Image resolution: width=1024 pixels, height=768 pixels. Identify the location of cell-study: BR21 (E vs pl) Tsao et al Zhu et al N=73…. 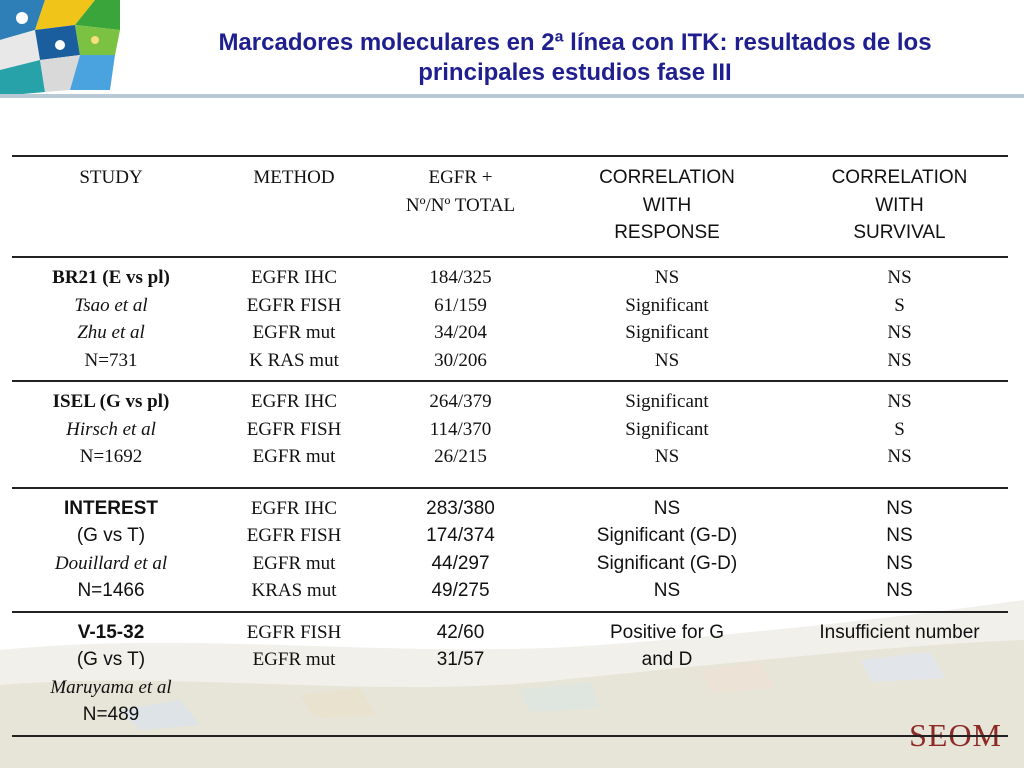
(111, 319).